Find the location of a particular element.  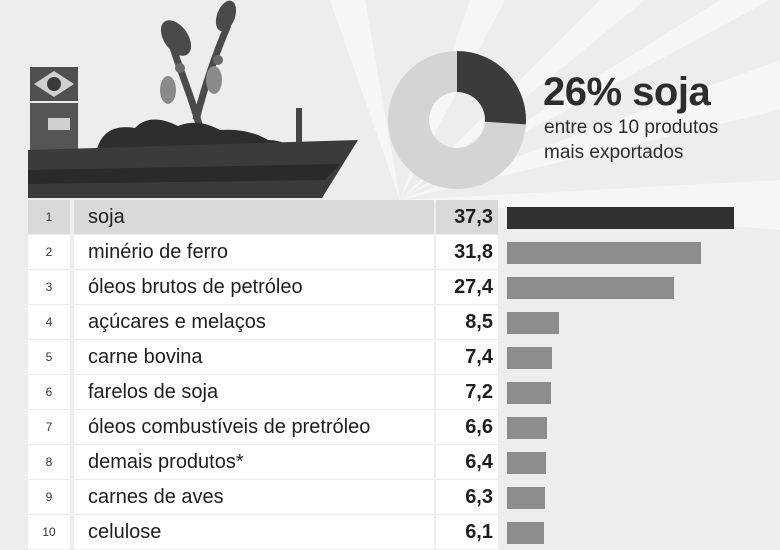

table-row: 1 soja 37,3 is located at coordinates (390, 217).